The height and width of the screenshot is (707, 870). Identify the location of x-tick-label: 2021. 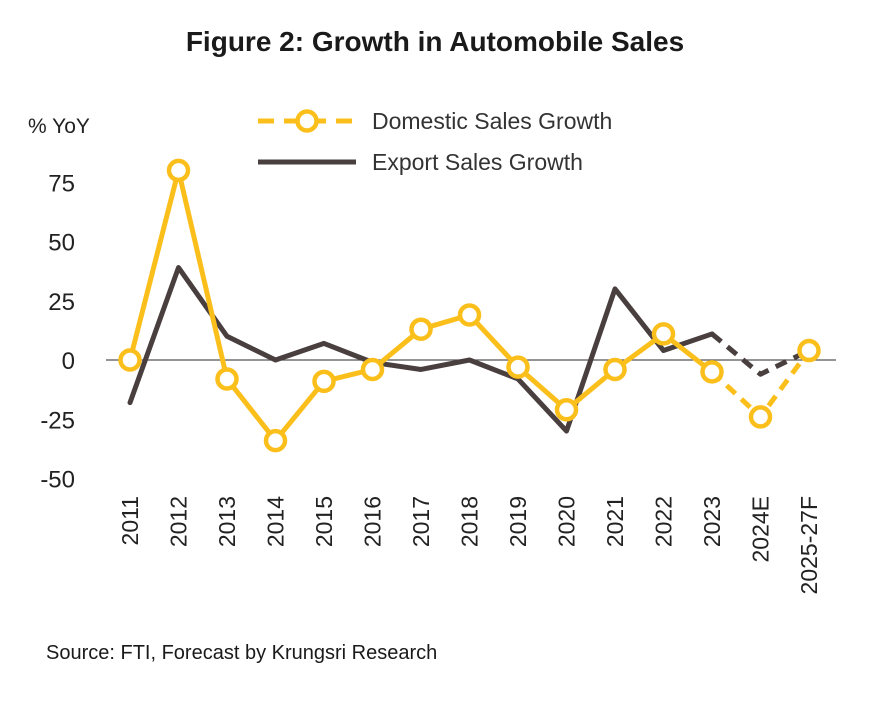
(615, 521).